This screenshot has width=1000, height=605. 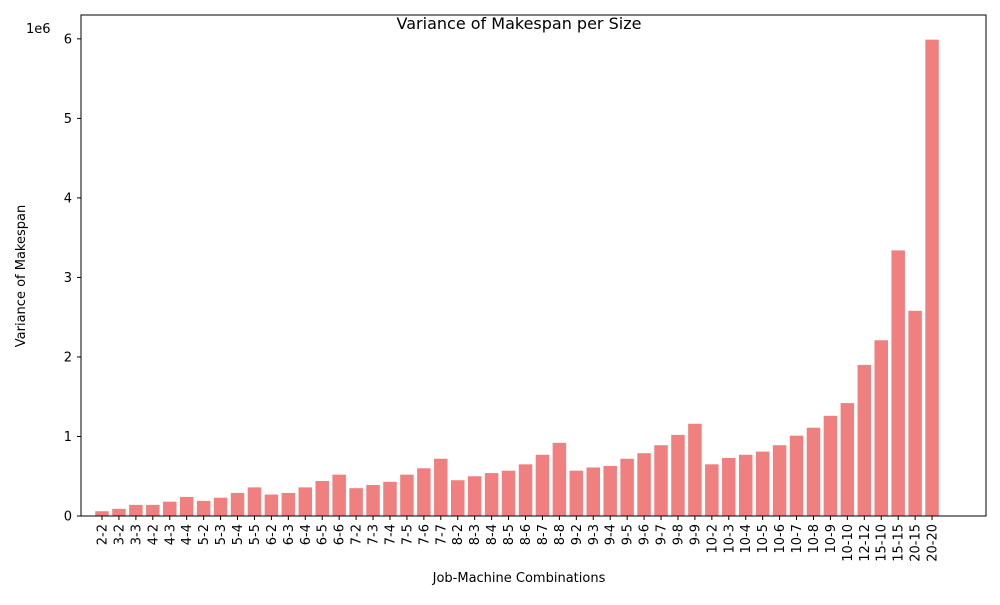 I want to click on x-tick-label: 8-6, so click(x=526, y=534).